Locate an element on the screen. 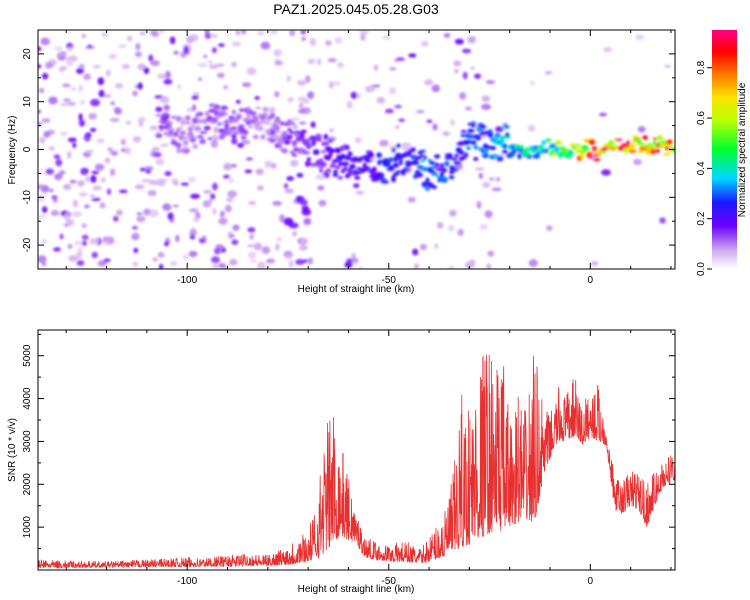  colorbar-gradient is located at coordinates (724, 149).